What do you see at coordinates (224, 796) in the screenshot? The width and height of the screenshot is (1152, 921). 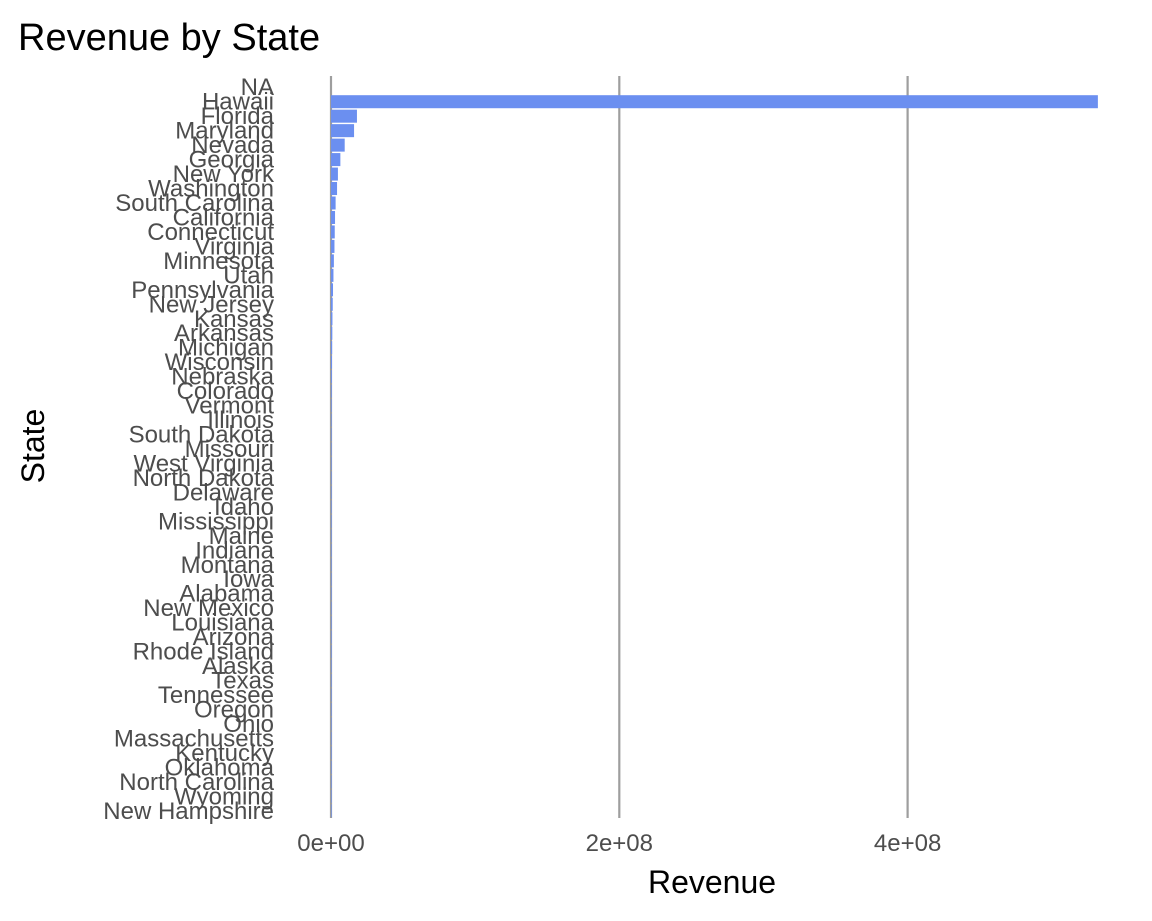 I see `y-tick-label: Wyoming` at bounding box center [224, 796].